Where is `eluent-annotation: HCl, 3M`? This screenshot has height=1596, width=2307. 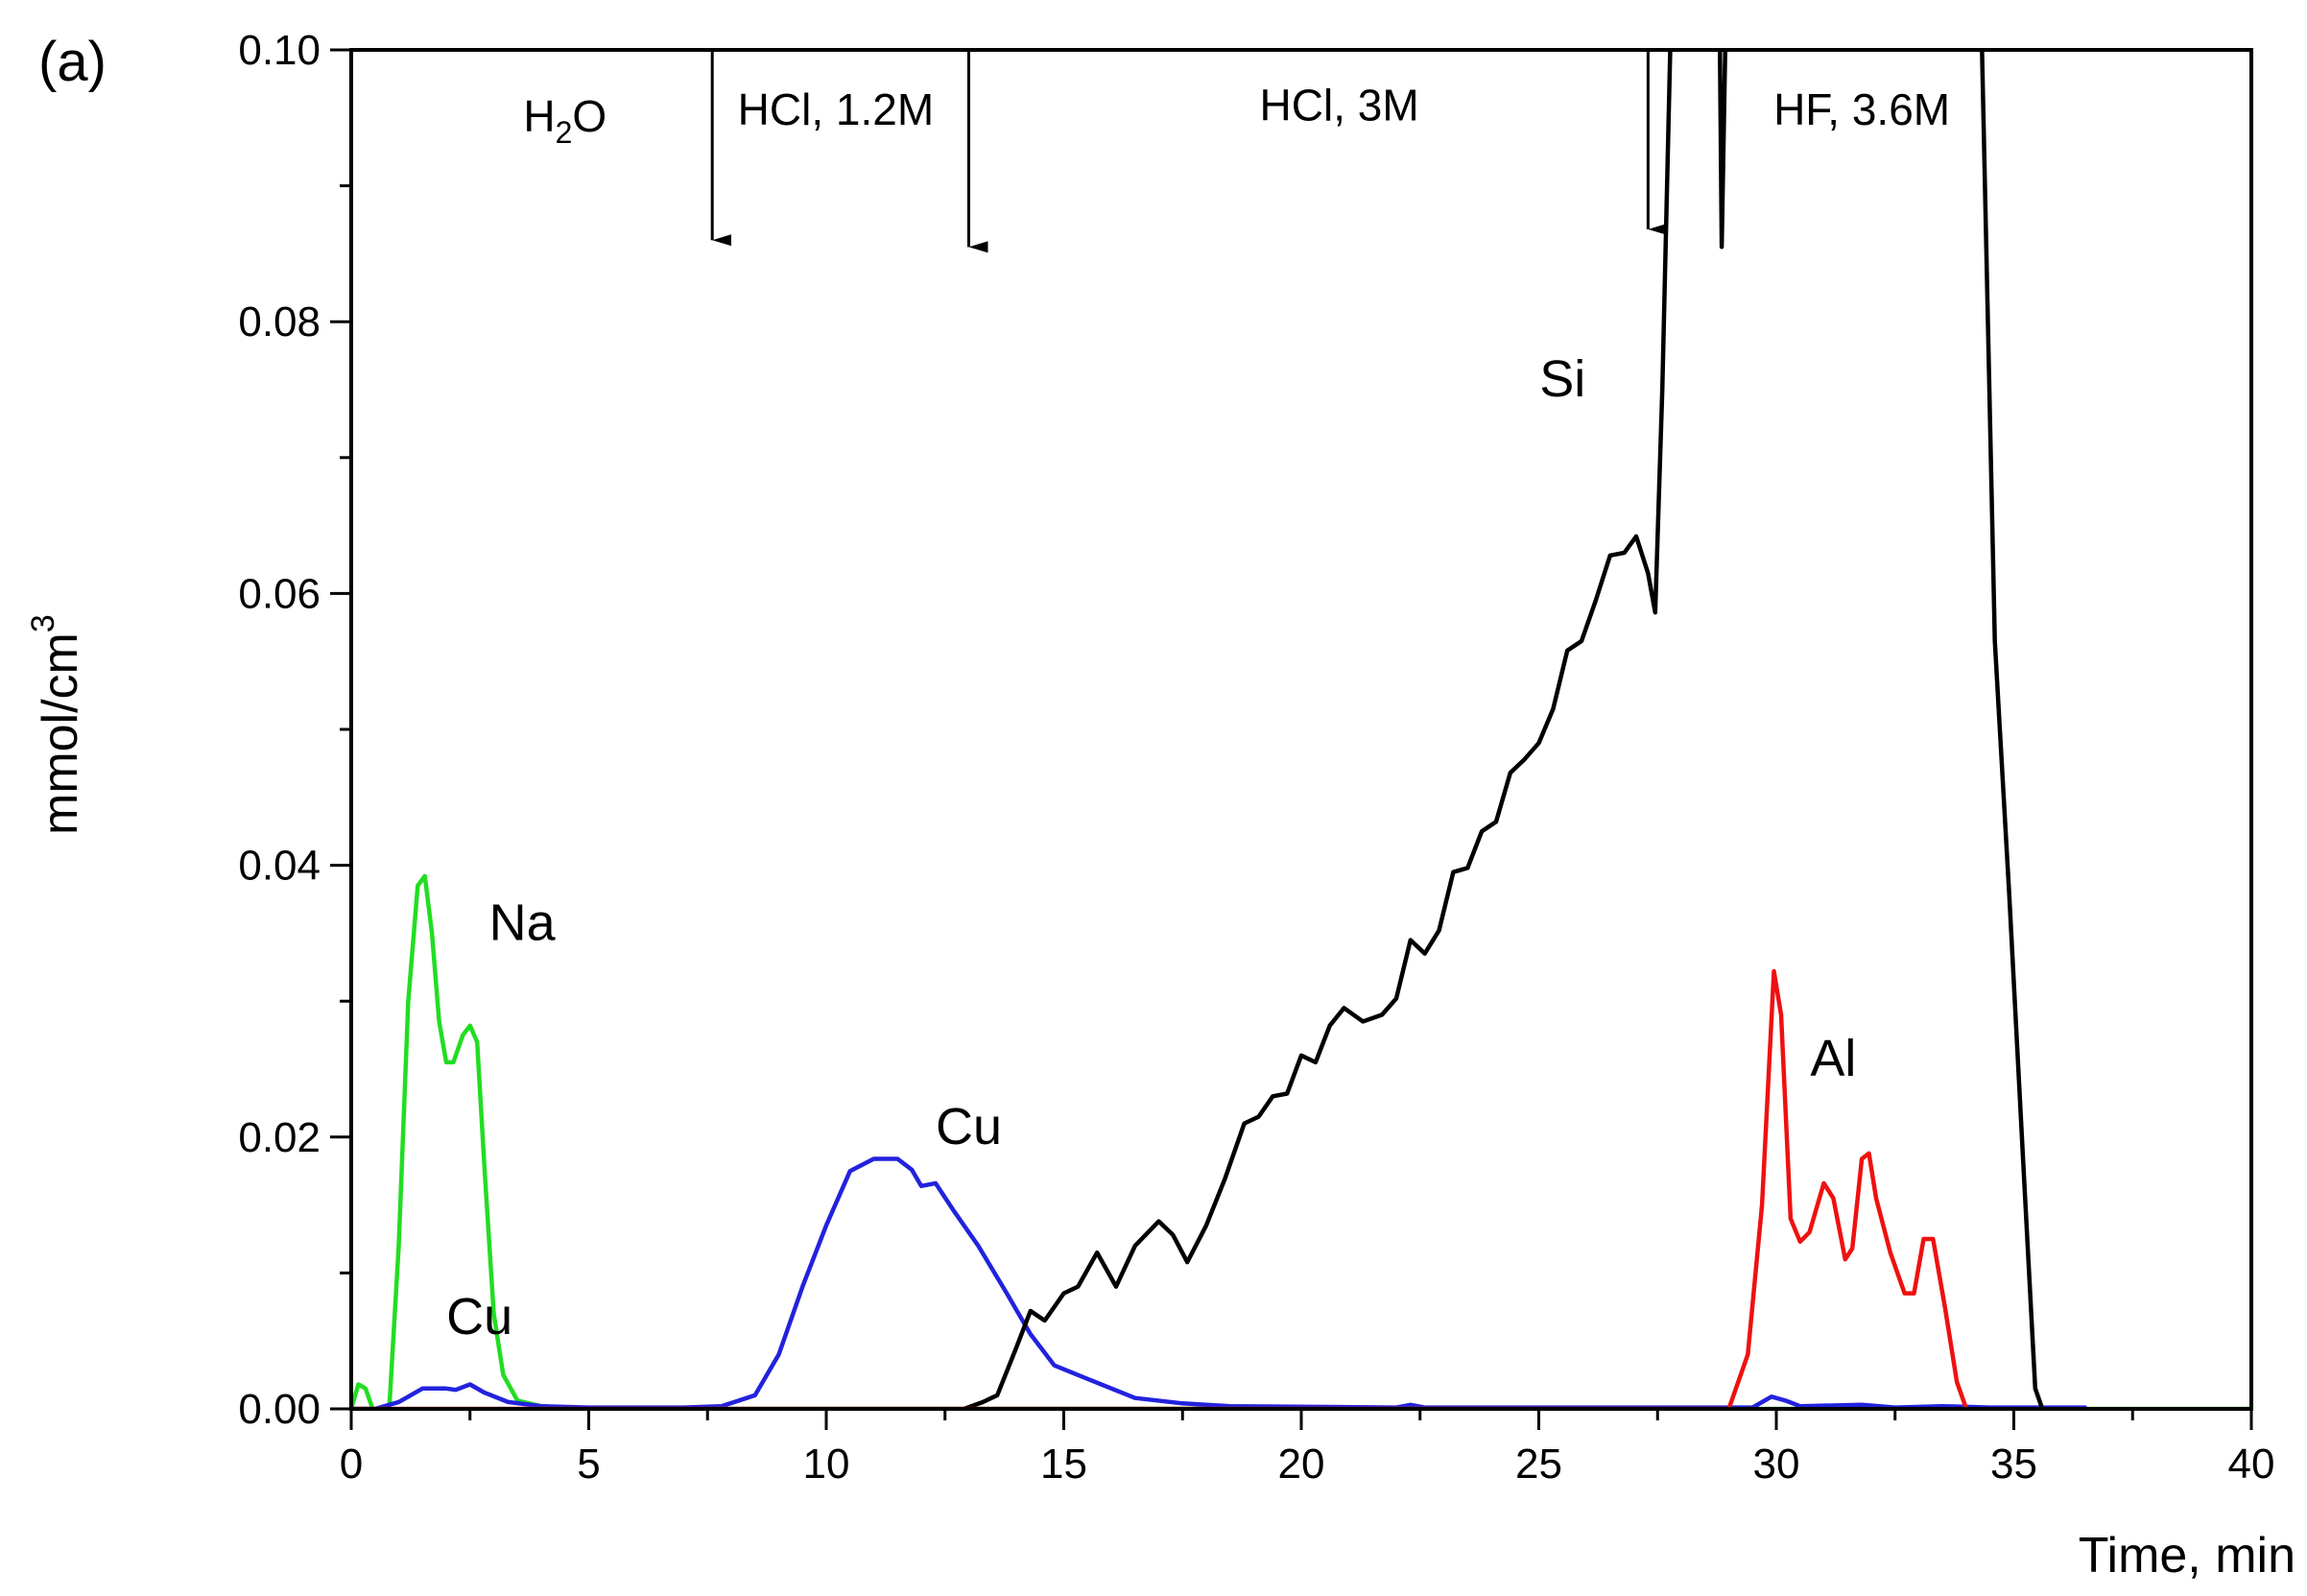
eluent-annotation: HCl, 3M is located at coordinates (1339, 106).